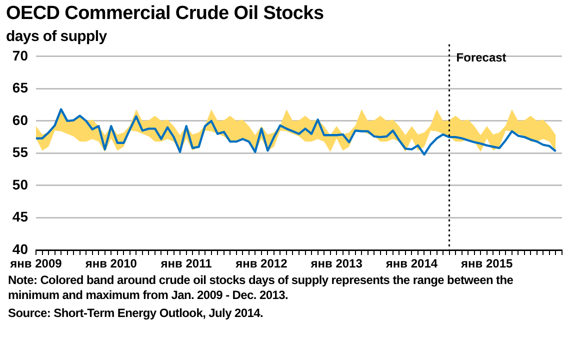 The image size is (576, 340). Describe the element at coordinates (111, 263) in the screenshot. I see `x-tick-label: янв 2010` at that location.